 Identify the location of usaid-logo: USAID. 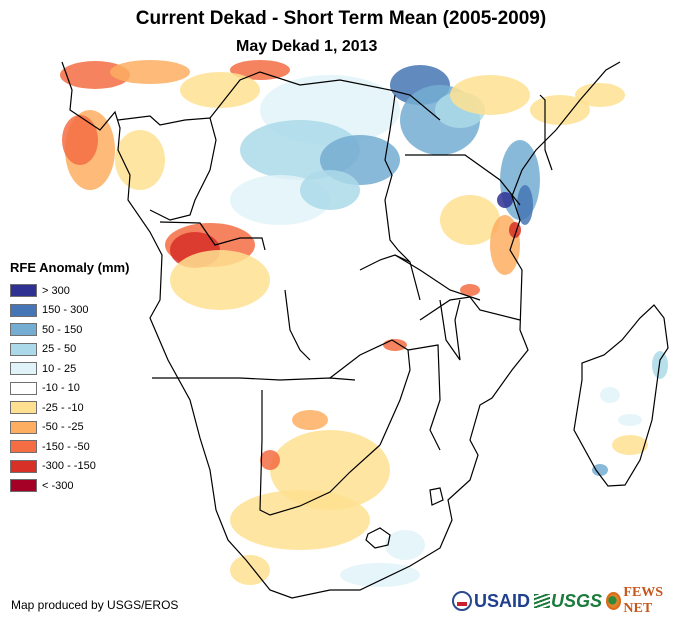
(491, 601).